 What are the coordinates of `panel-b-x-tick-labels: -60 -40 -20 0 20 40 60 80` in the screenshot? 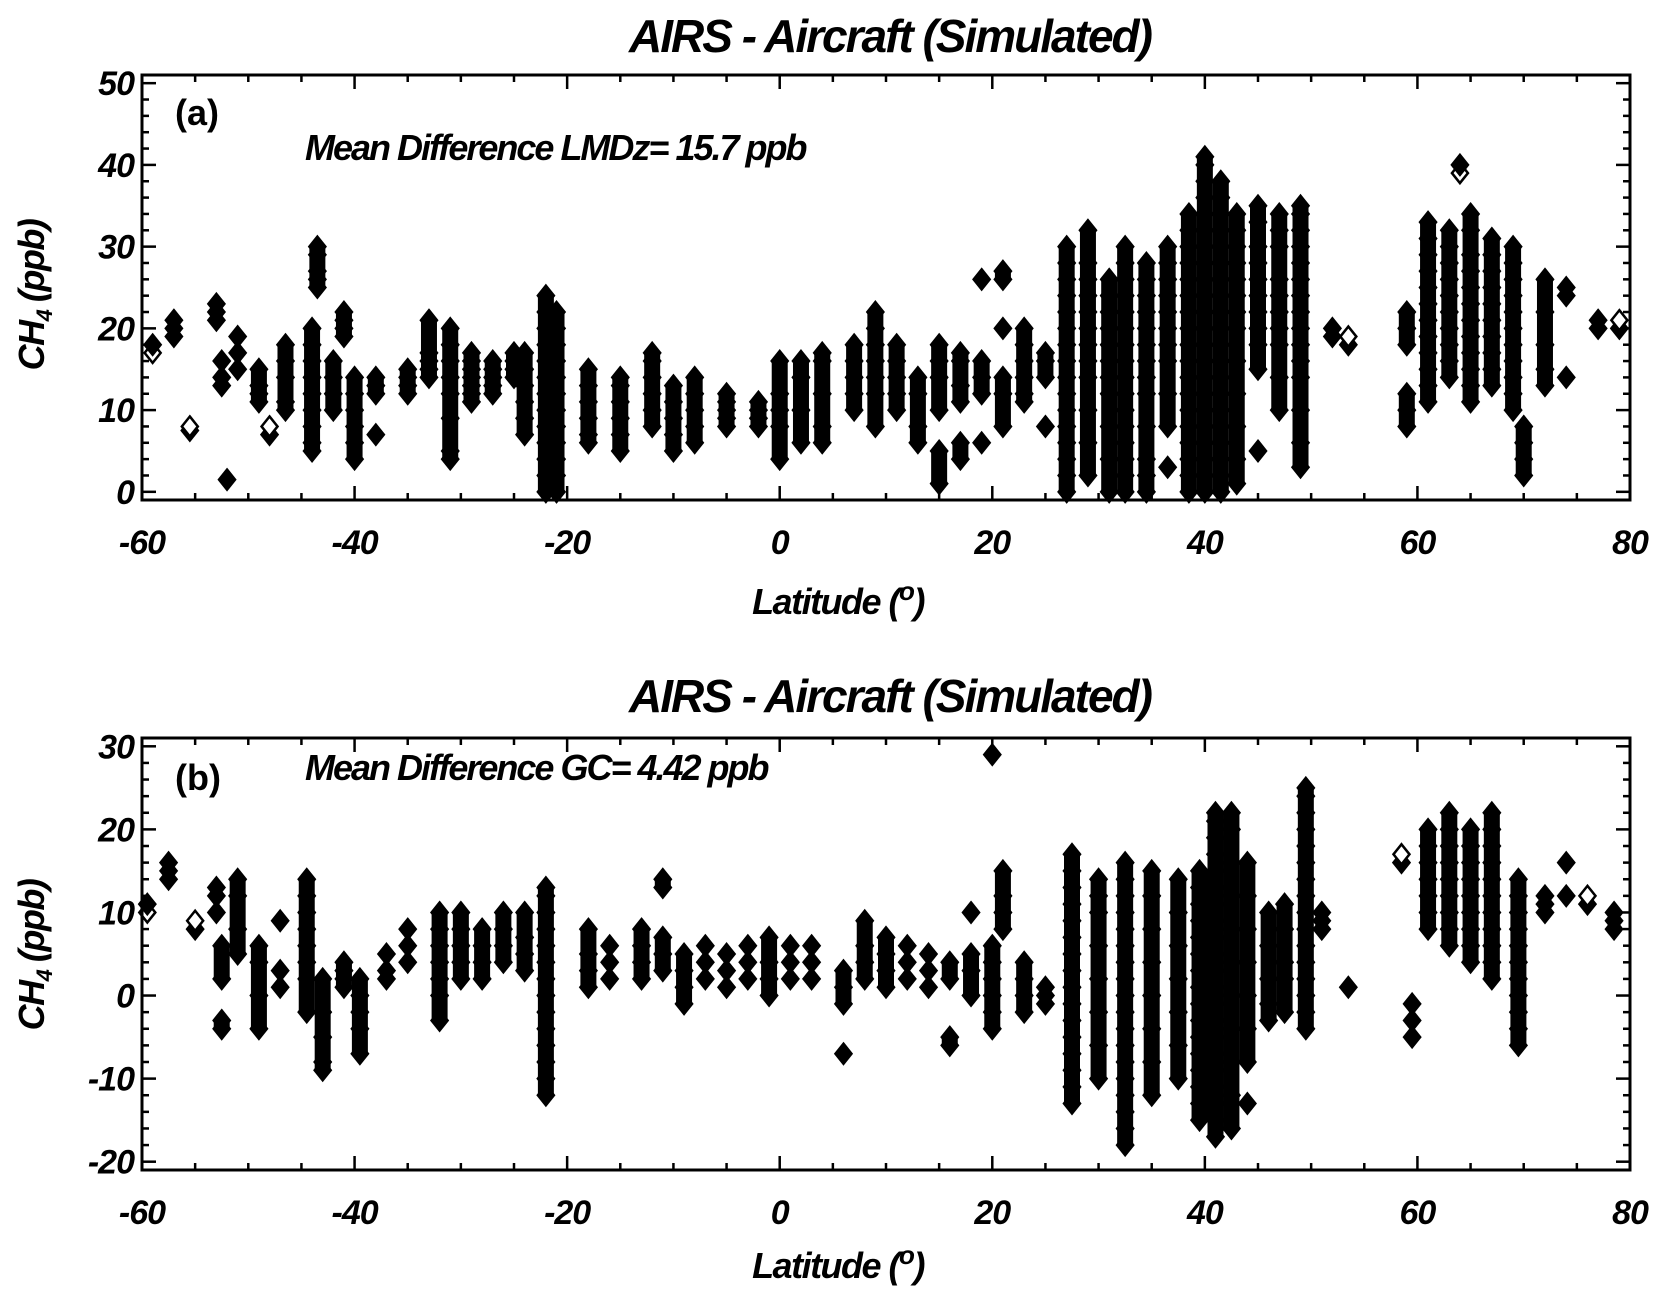 It's located at (884, 1213).